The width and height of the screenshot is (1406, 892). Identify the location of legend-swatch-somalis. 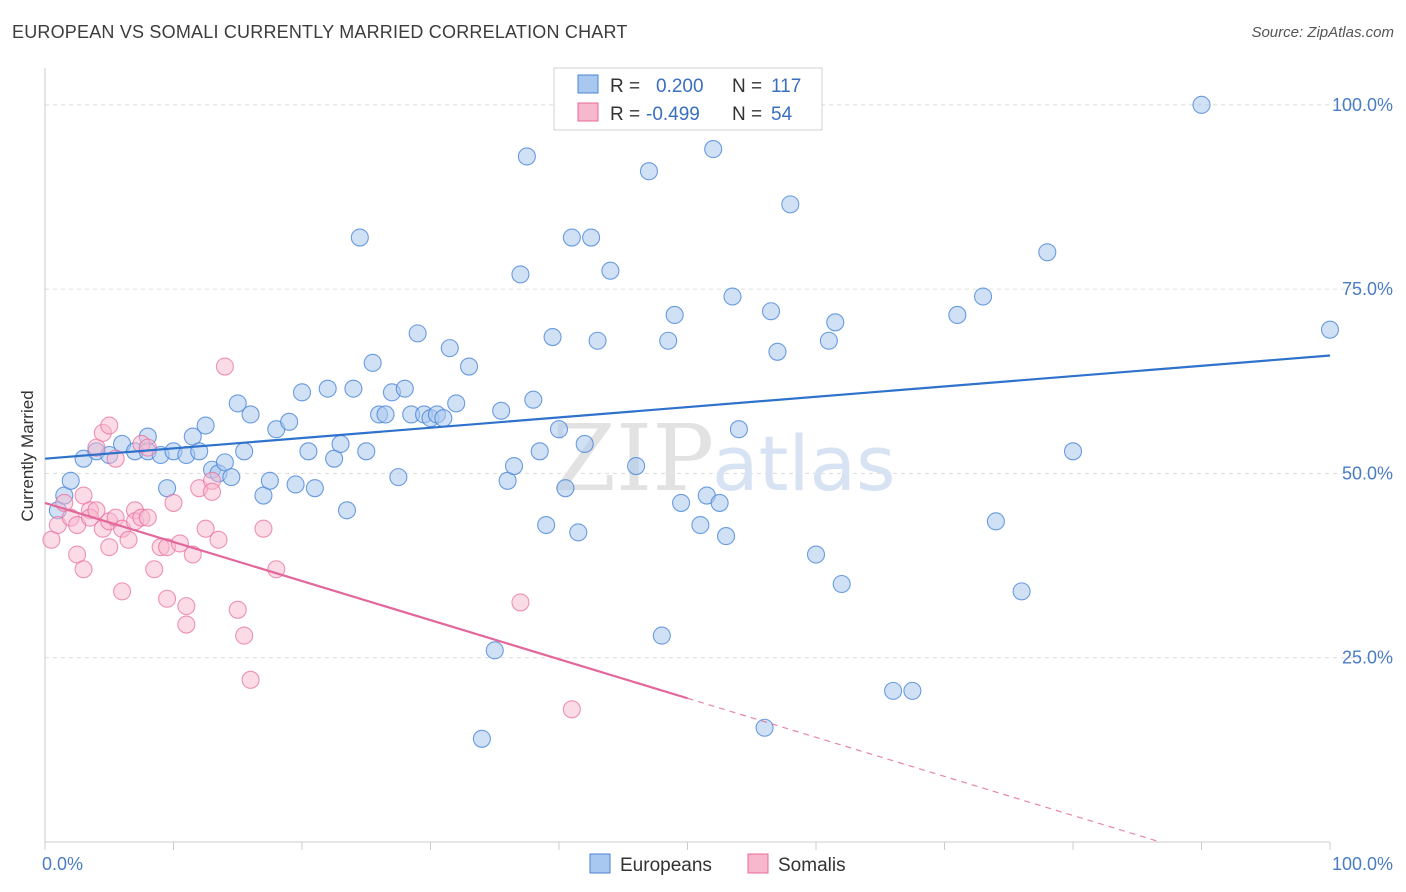
(588, 112).